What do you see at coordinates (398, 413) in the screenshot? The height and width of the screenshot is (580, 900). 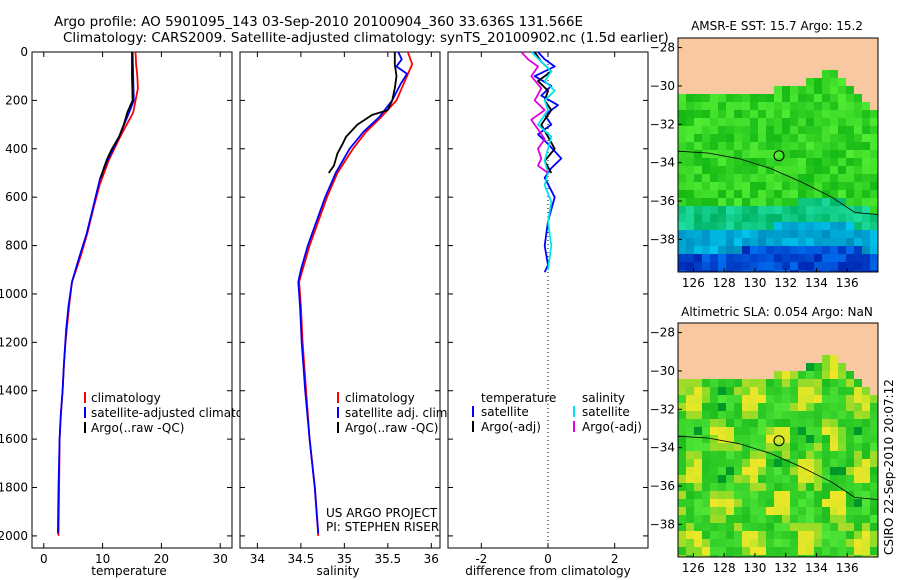 I see `legend-label-satellite: satellite adj. clim.` at bounding box center [398, 413].